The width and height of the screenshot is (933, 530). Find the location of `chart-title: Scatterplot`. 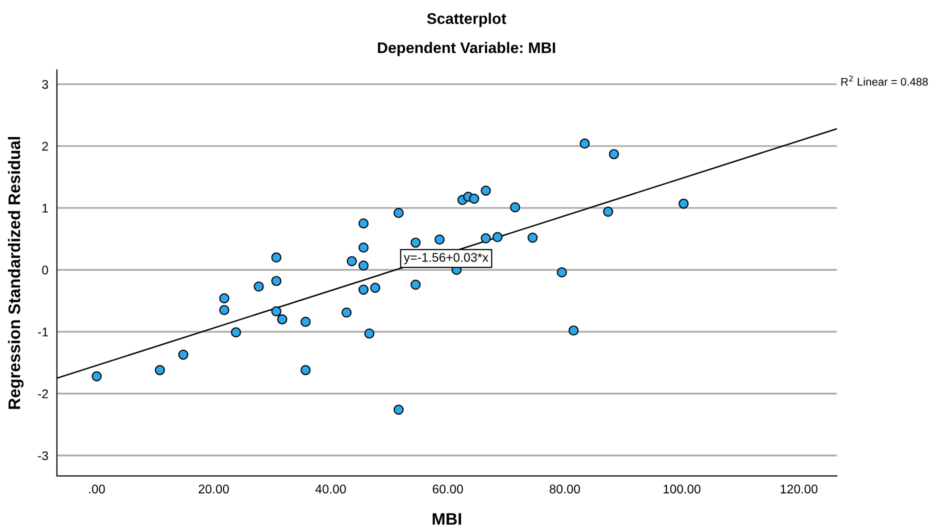

chart-title: Scatterplot is located at coordinates (466, 20).